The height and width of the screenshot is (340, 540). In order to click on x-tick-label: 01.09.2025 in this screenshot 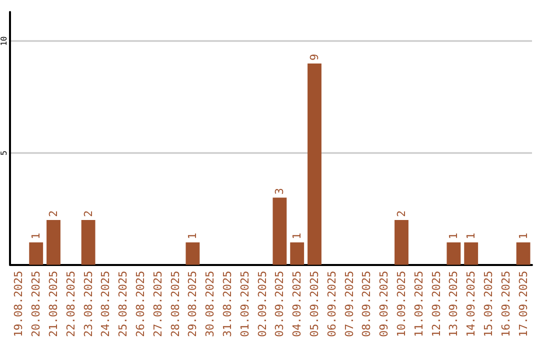, I will do `click(245, 304)`.